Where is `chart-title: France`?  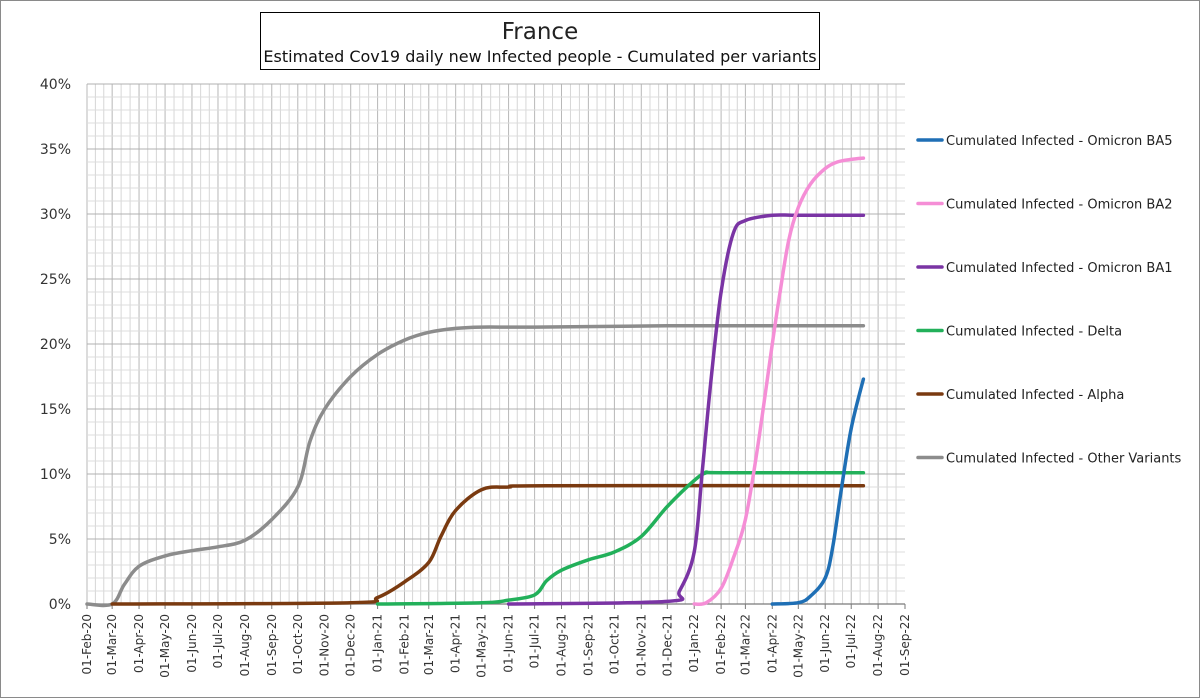 chart-title: France is located at coordinates (540, 32).